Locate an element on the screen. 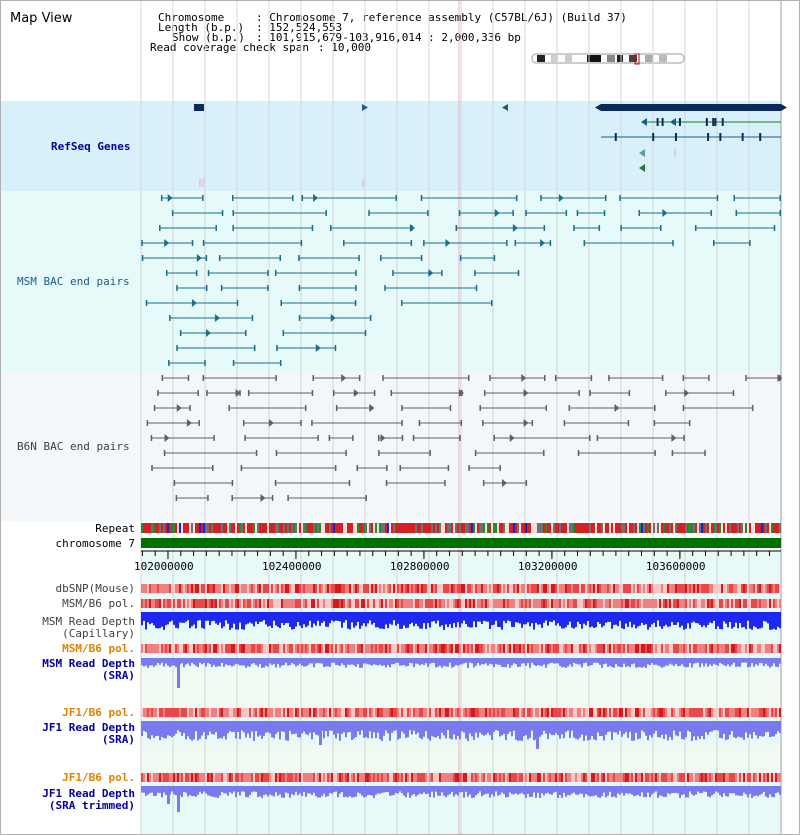 Image resolution: width=800 pixels, height=835 pixels. track-label-msm-bac: MSM BAC end pairs is located at coordinates (73, 281).